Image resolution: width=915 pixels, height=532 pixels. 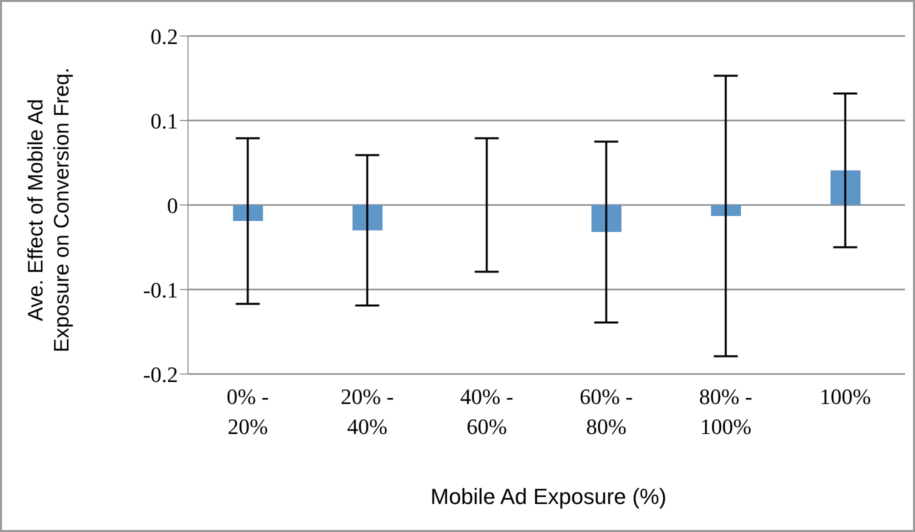 I want to click on y-tick-label: 0, so click(x=172, y=205).